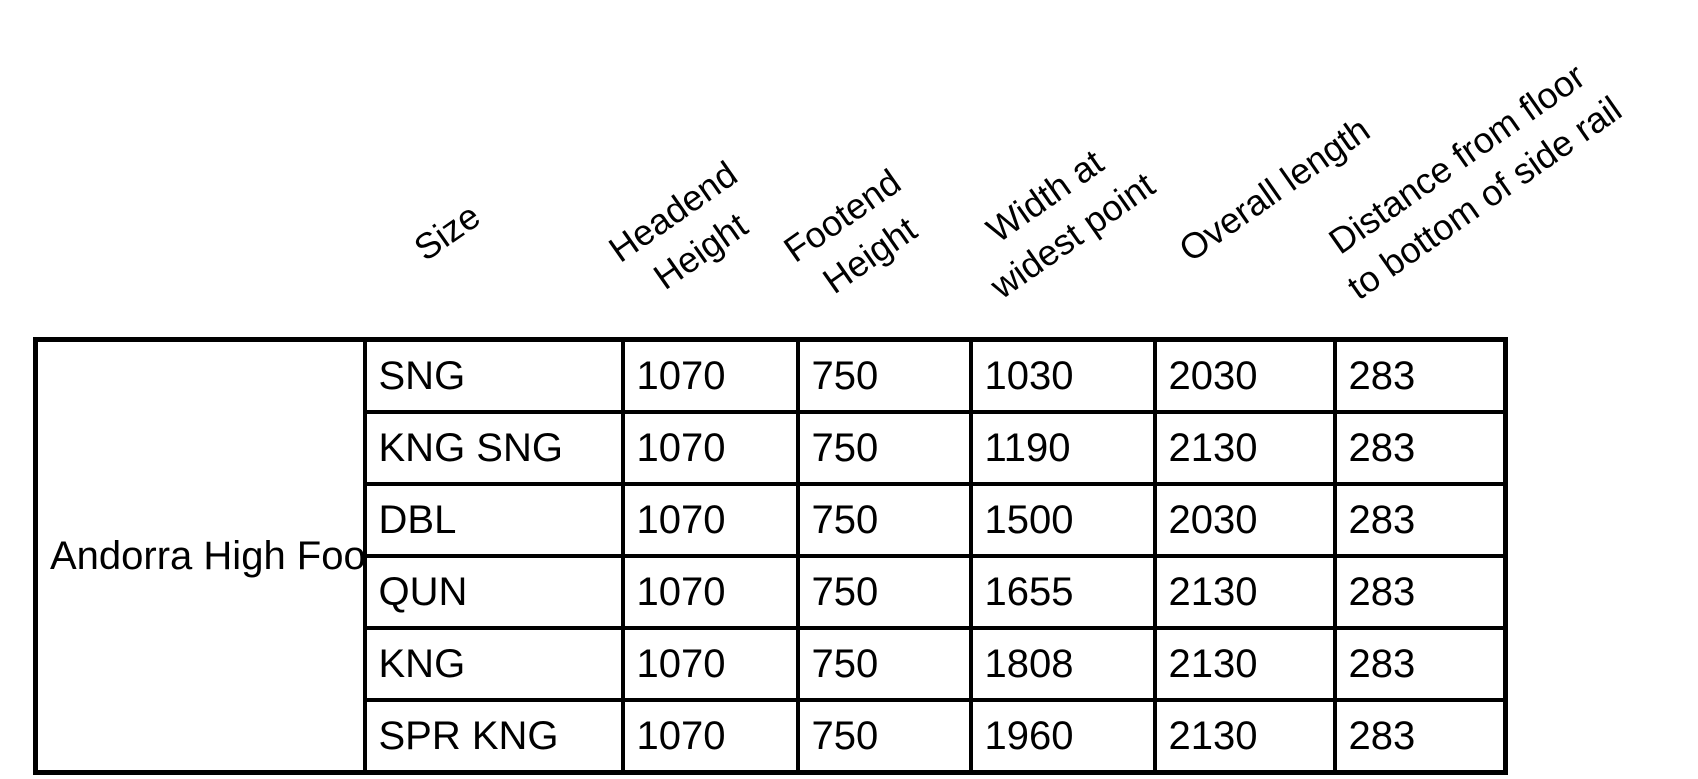 This screenshot has height=779, width=1698. I want to click on product-name-cell: Andorra High Footend Bed, so click(200, 556).